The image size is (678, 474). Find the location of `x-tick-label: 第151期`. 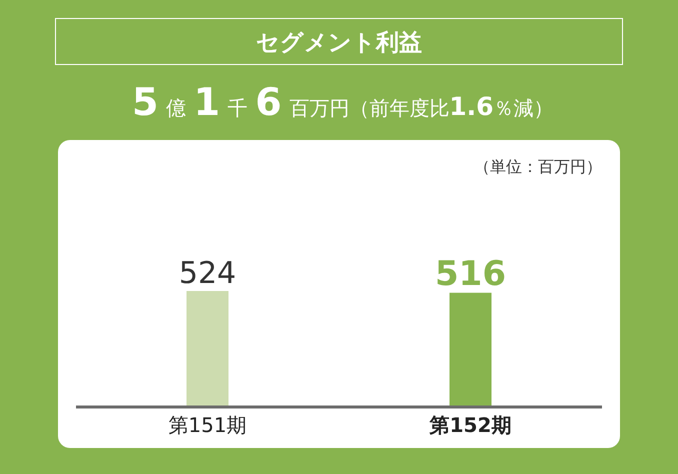

x-tick-label: 第151期 is located at coordinates (207, 425).